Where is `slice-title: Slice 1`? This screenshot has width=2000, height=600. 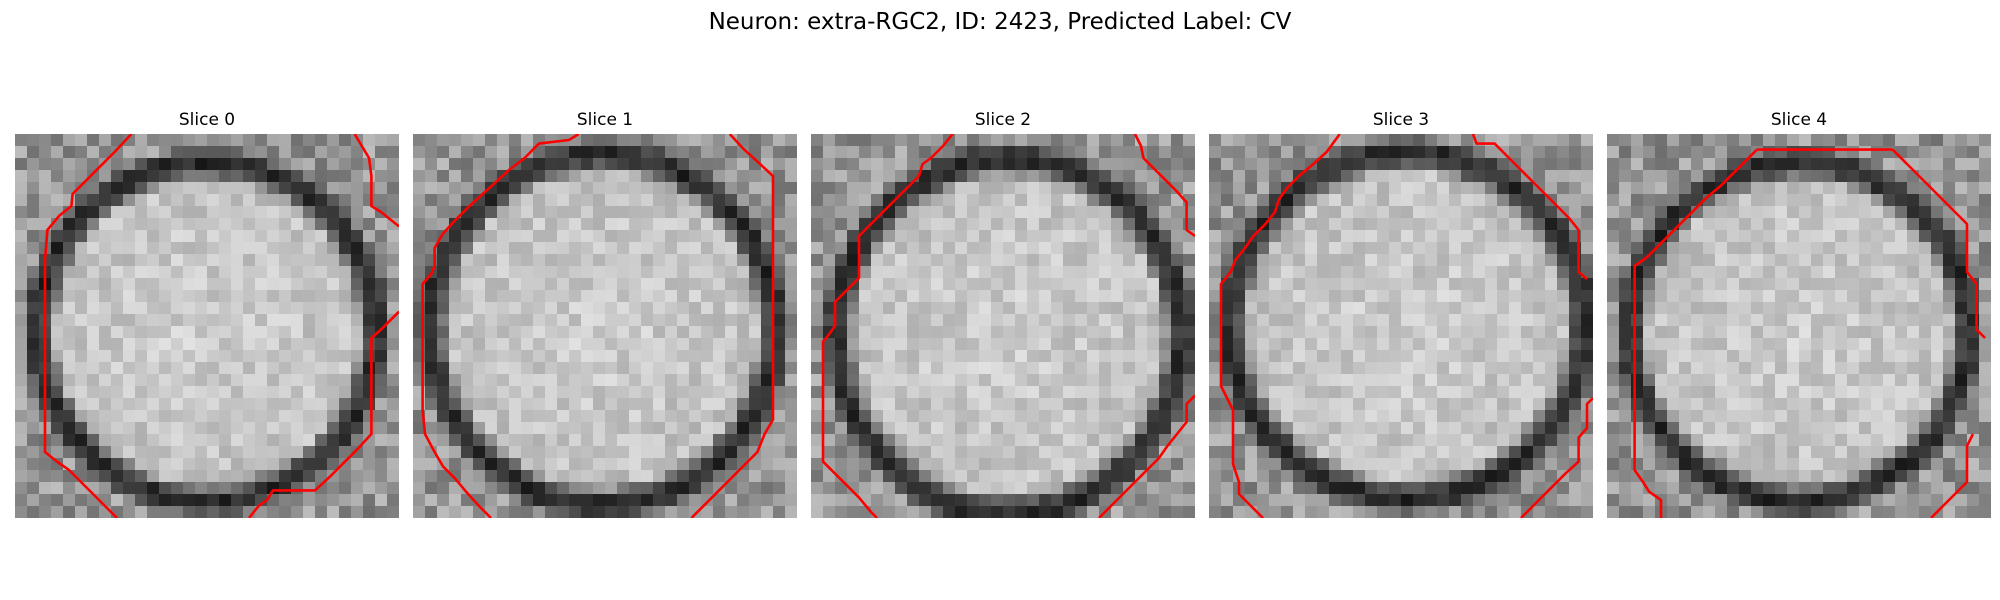
slice-title: Slice 1 is located at coordinates (605, 120).